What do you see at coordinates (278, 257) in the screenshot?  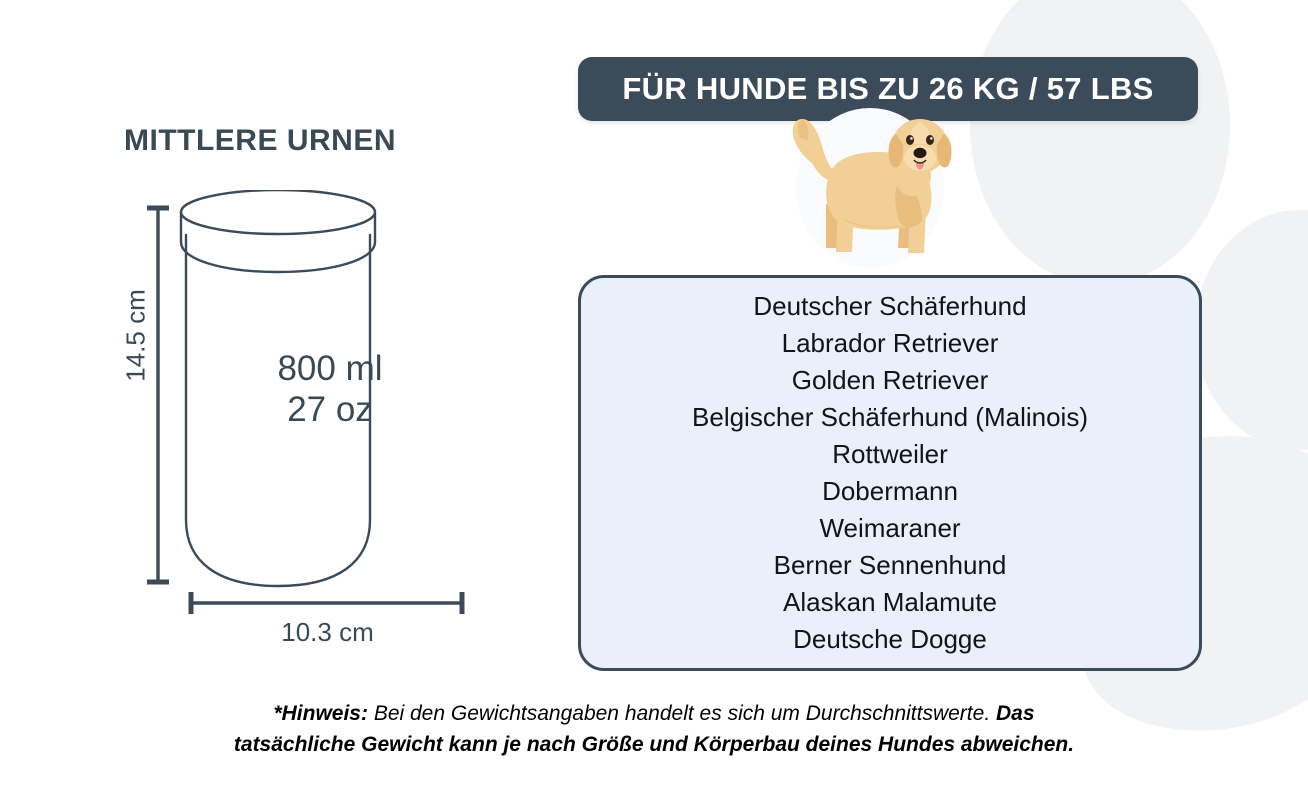 I see `urn-lid-bottom-arc` at bounding box center [278, 257].